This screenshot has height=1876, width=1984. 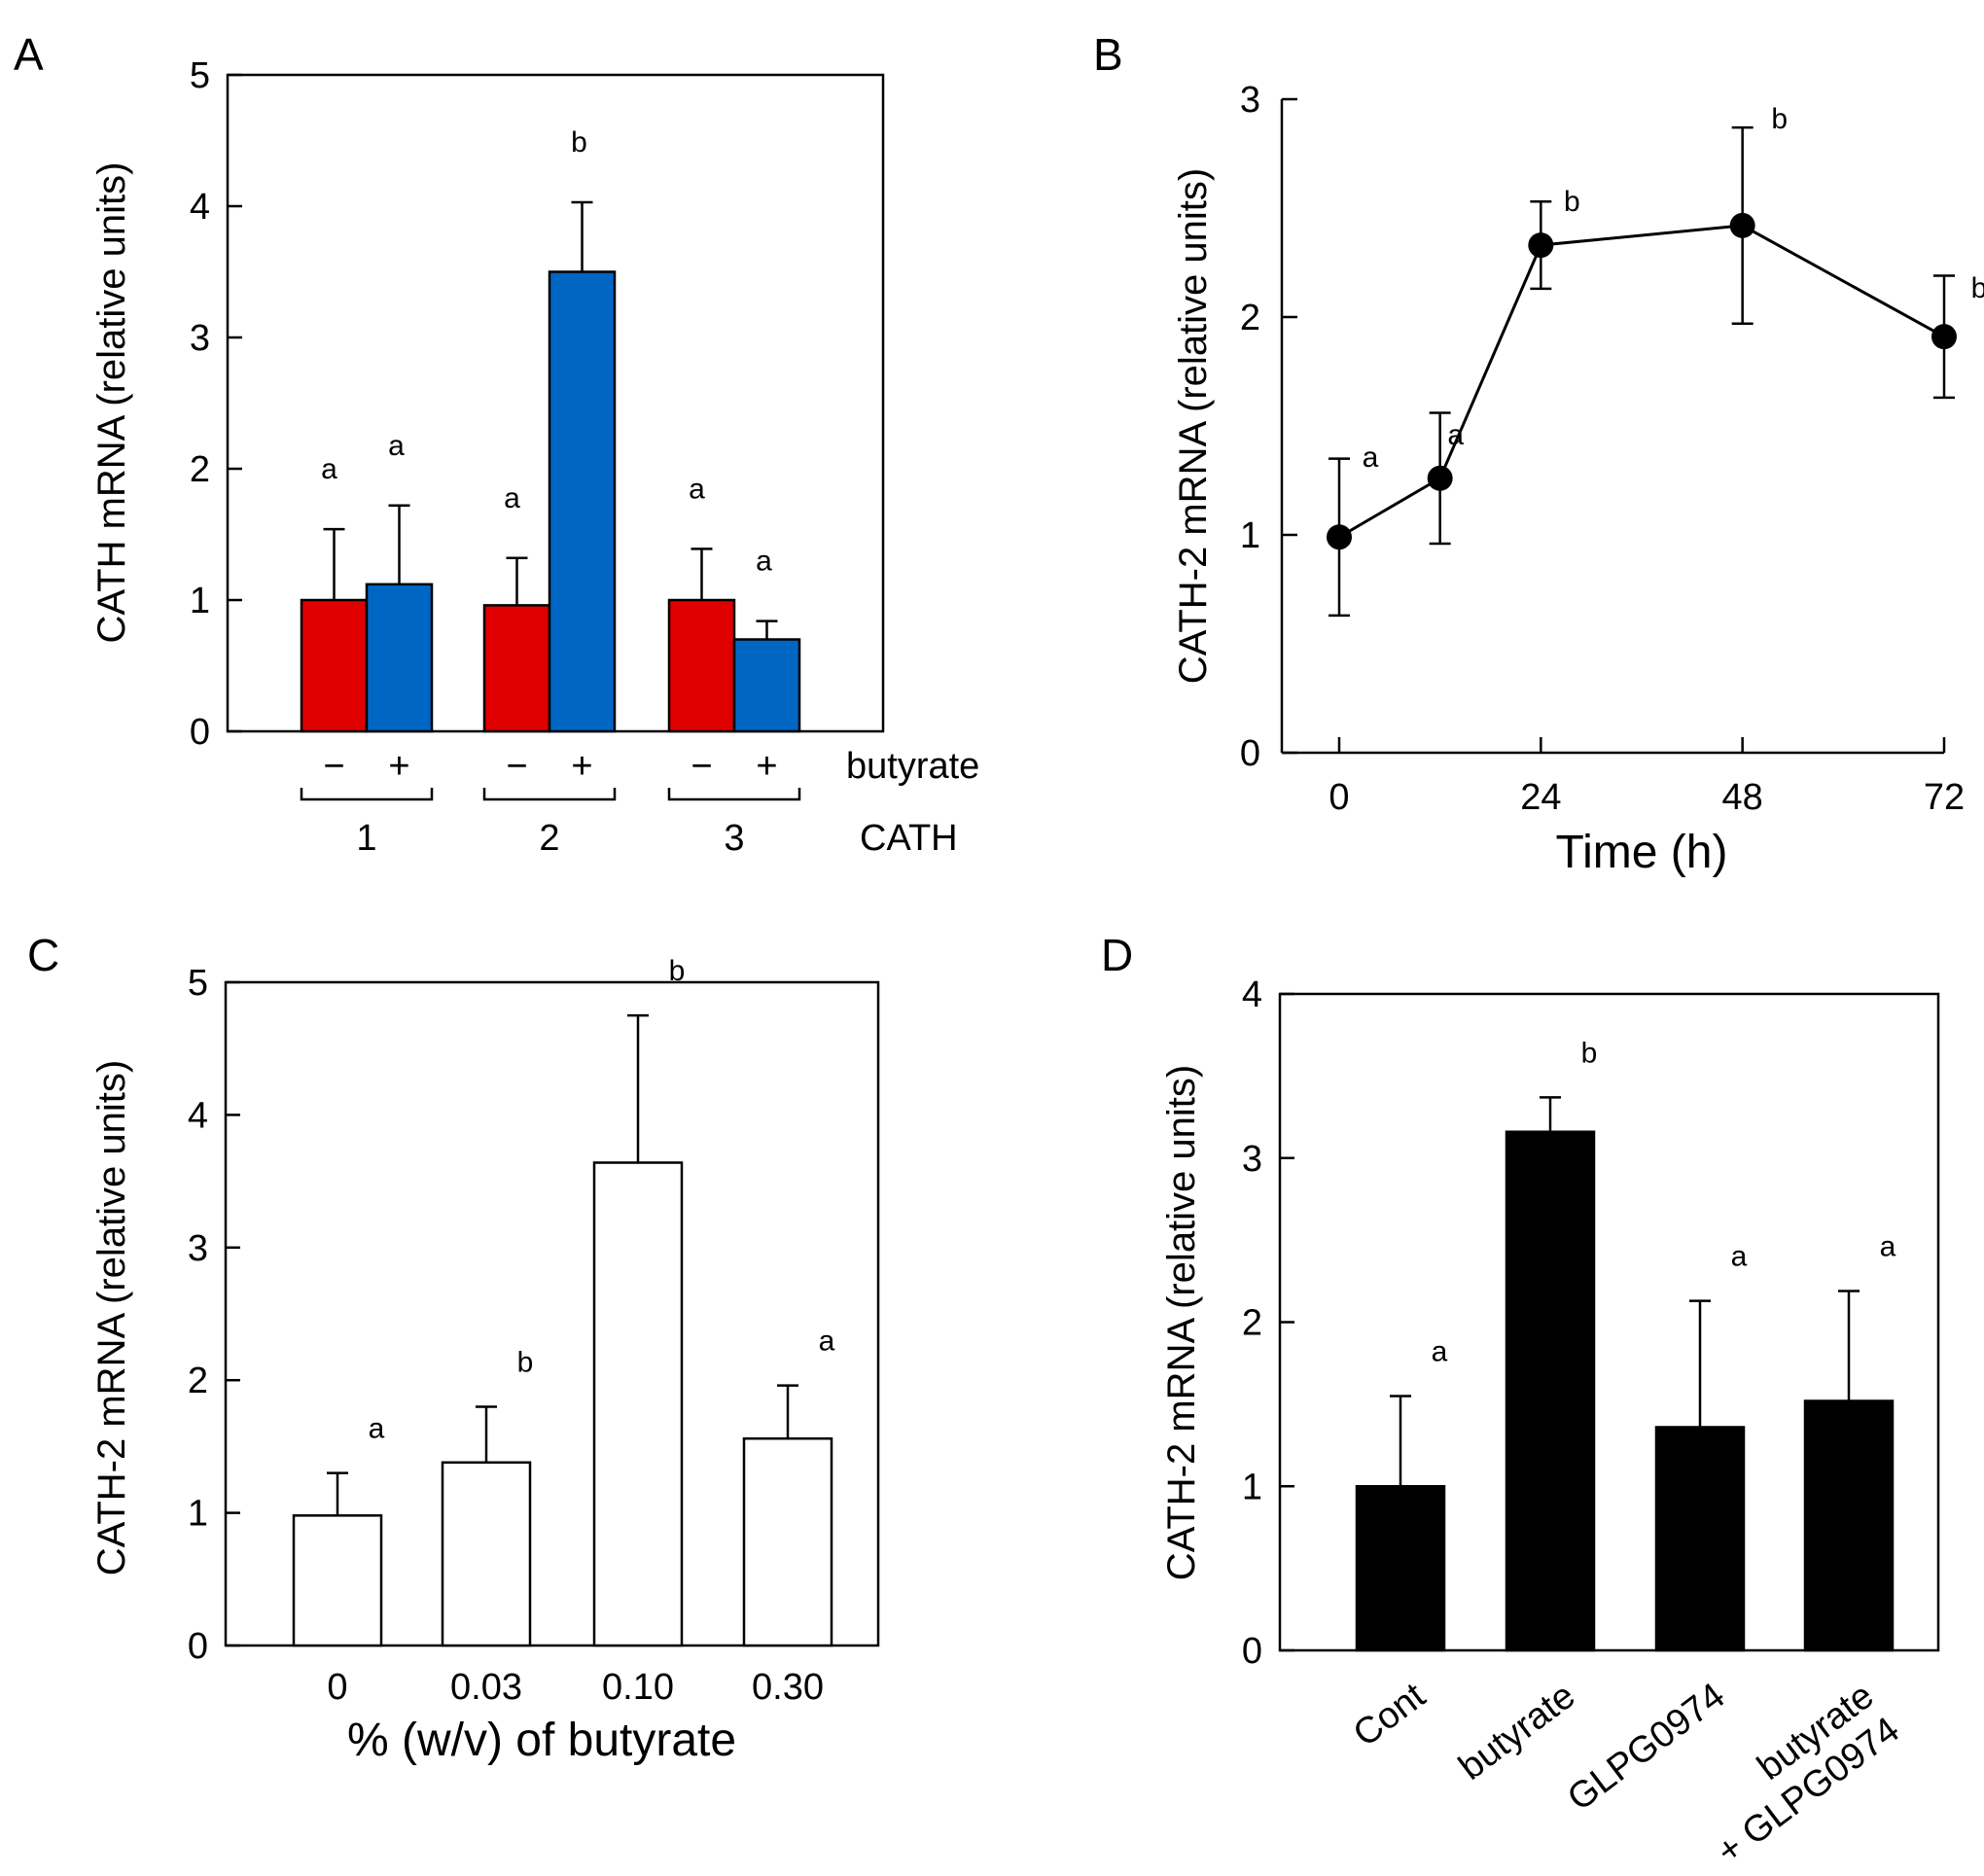 What do you see at coordinates (1117, 955) in the screenshot?
I see `panel-d-letter: D` at bounding box center [1117, 955].